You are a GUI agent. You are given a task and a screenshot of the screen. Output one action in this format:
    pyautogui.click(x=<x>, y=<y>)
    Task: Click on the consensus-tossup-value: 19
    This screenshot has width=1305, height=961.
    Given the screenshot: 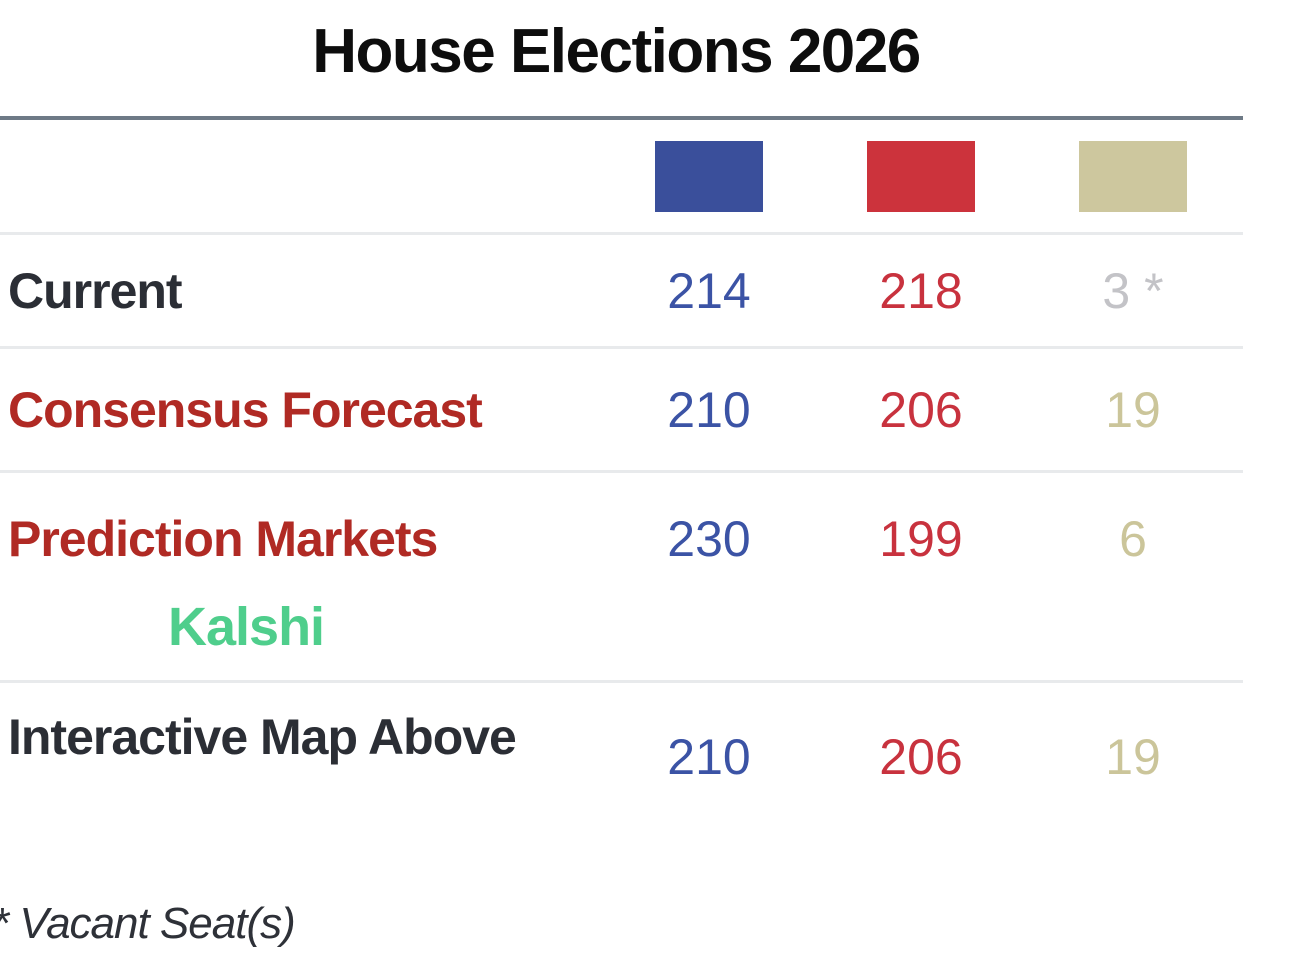 What is the action you would take?
    pyautogui.click(x=1133, y=409)
    